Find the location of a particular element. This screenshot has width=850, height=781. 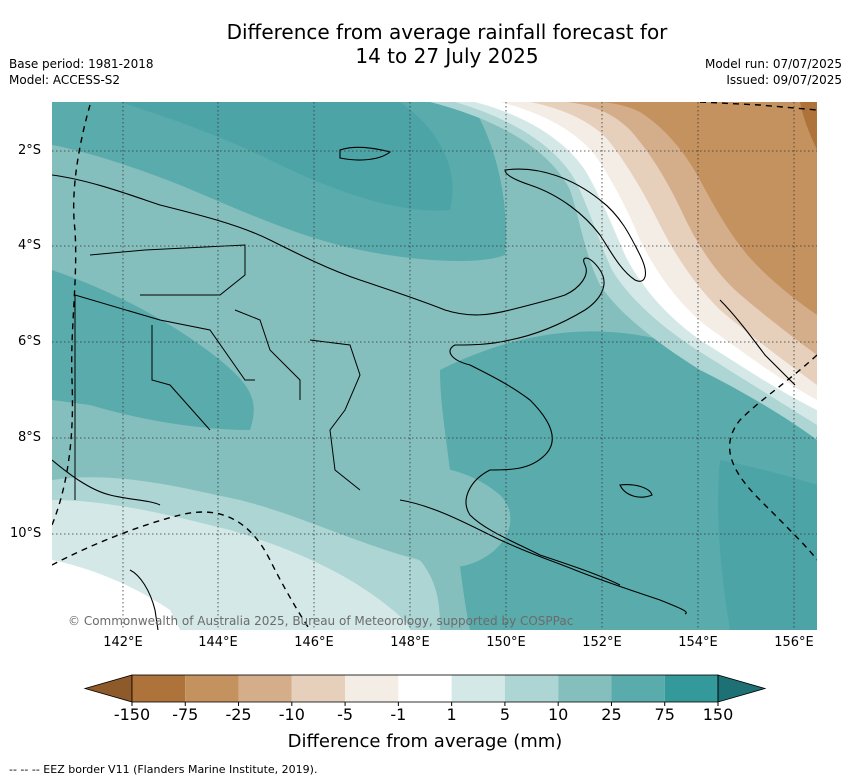

colorbar-tick-label: 150 is located at coordinates (718, 714).